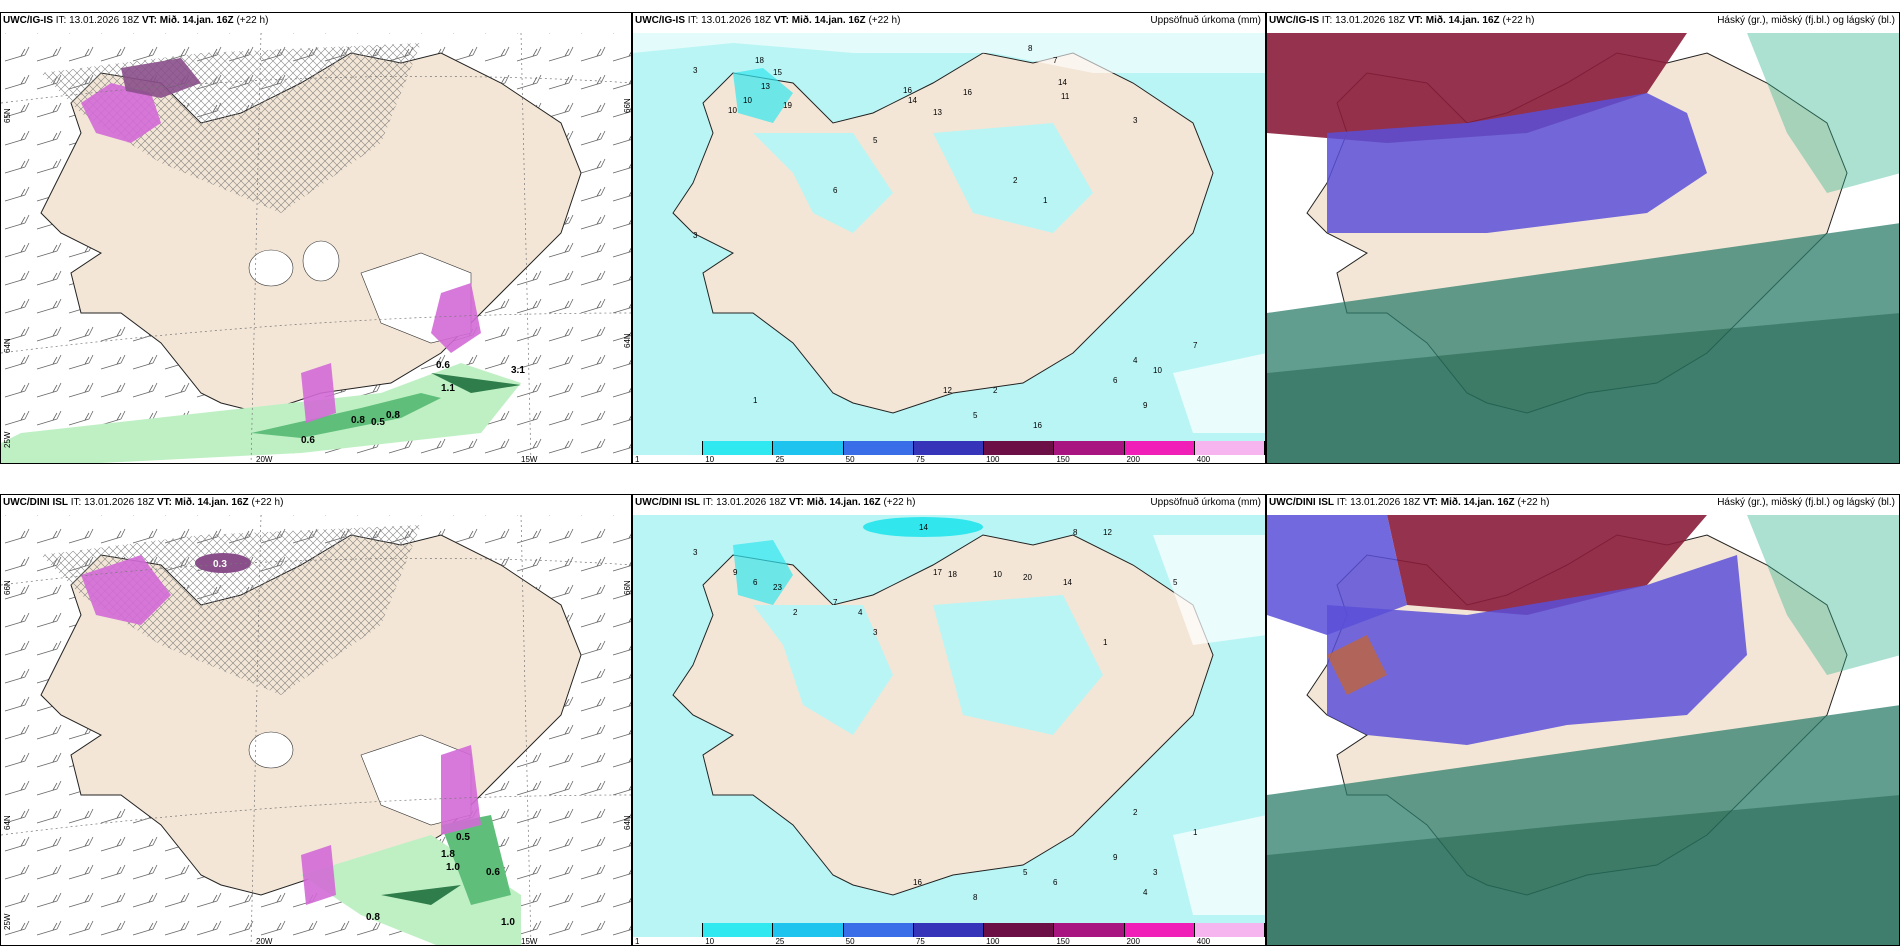 Image resolution: width=1900 pixels, height=950 pixels. I want to click on val: 0.5, so click(463, 837).